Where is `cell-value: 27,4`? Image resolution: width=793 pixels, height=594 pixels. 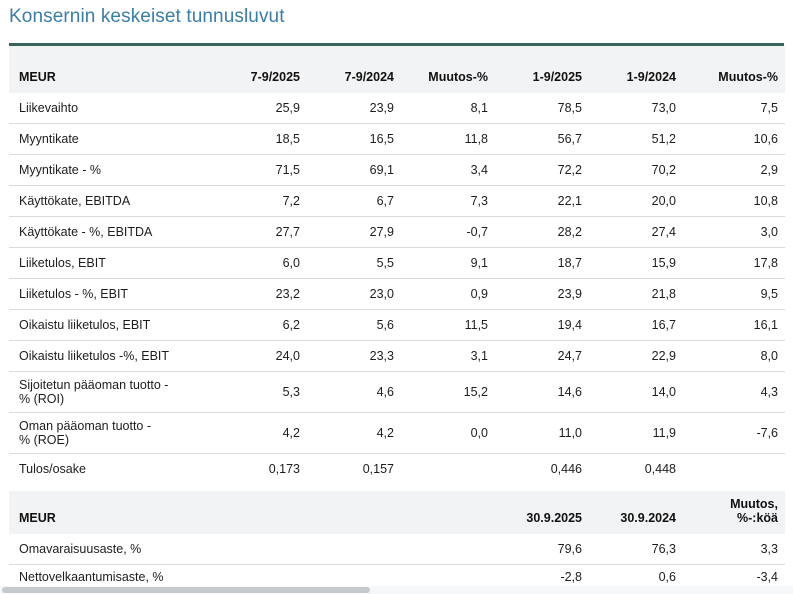 cell-value: 27,4 is located at coordinates (645, 232).